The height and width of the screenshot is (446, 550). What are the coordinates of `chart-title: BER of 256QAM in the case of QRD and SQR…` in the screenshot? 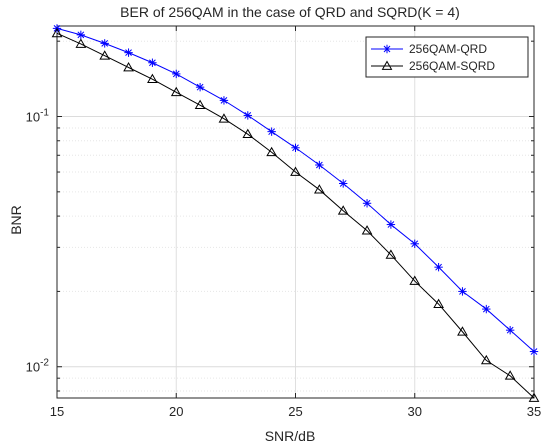 It's located at (290, 12).